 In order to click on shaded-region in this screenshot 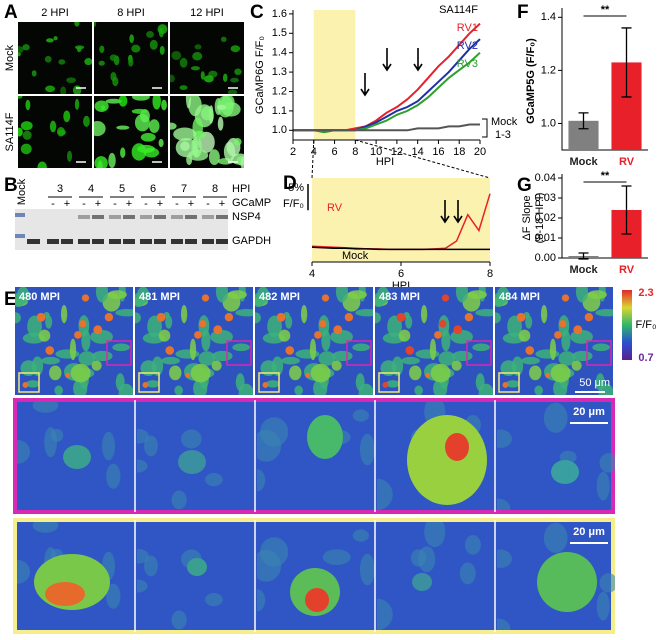, I will do `click(334, 75)`.